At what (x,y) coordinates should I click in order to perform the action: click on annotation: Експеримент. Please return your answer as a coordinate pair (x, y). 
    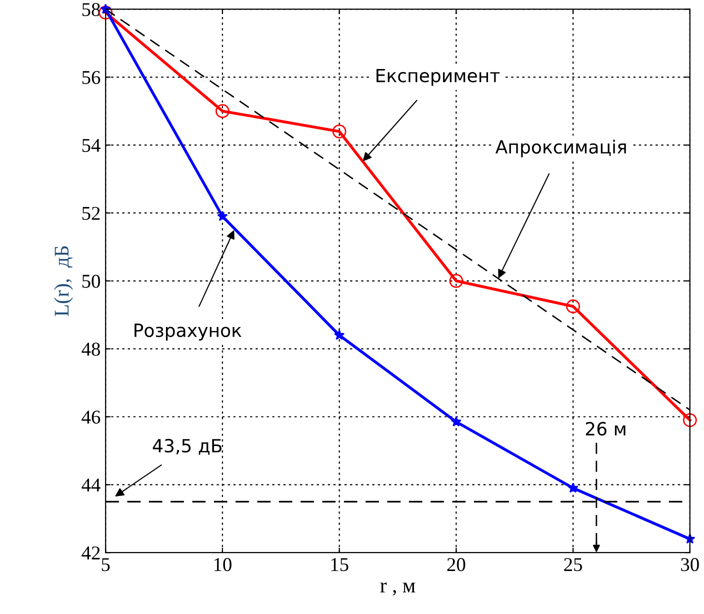
    Looking at the image, I should click on (438, 77).